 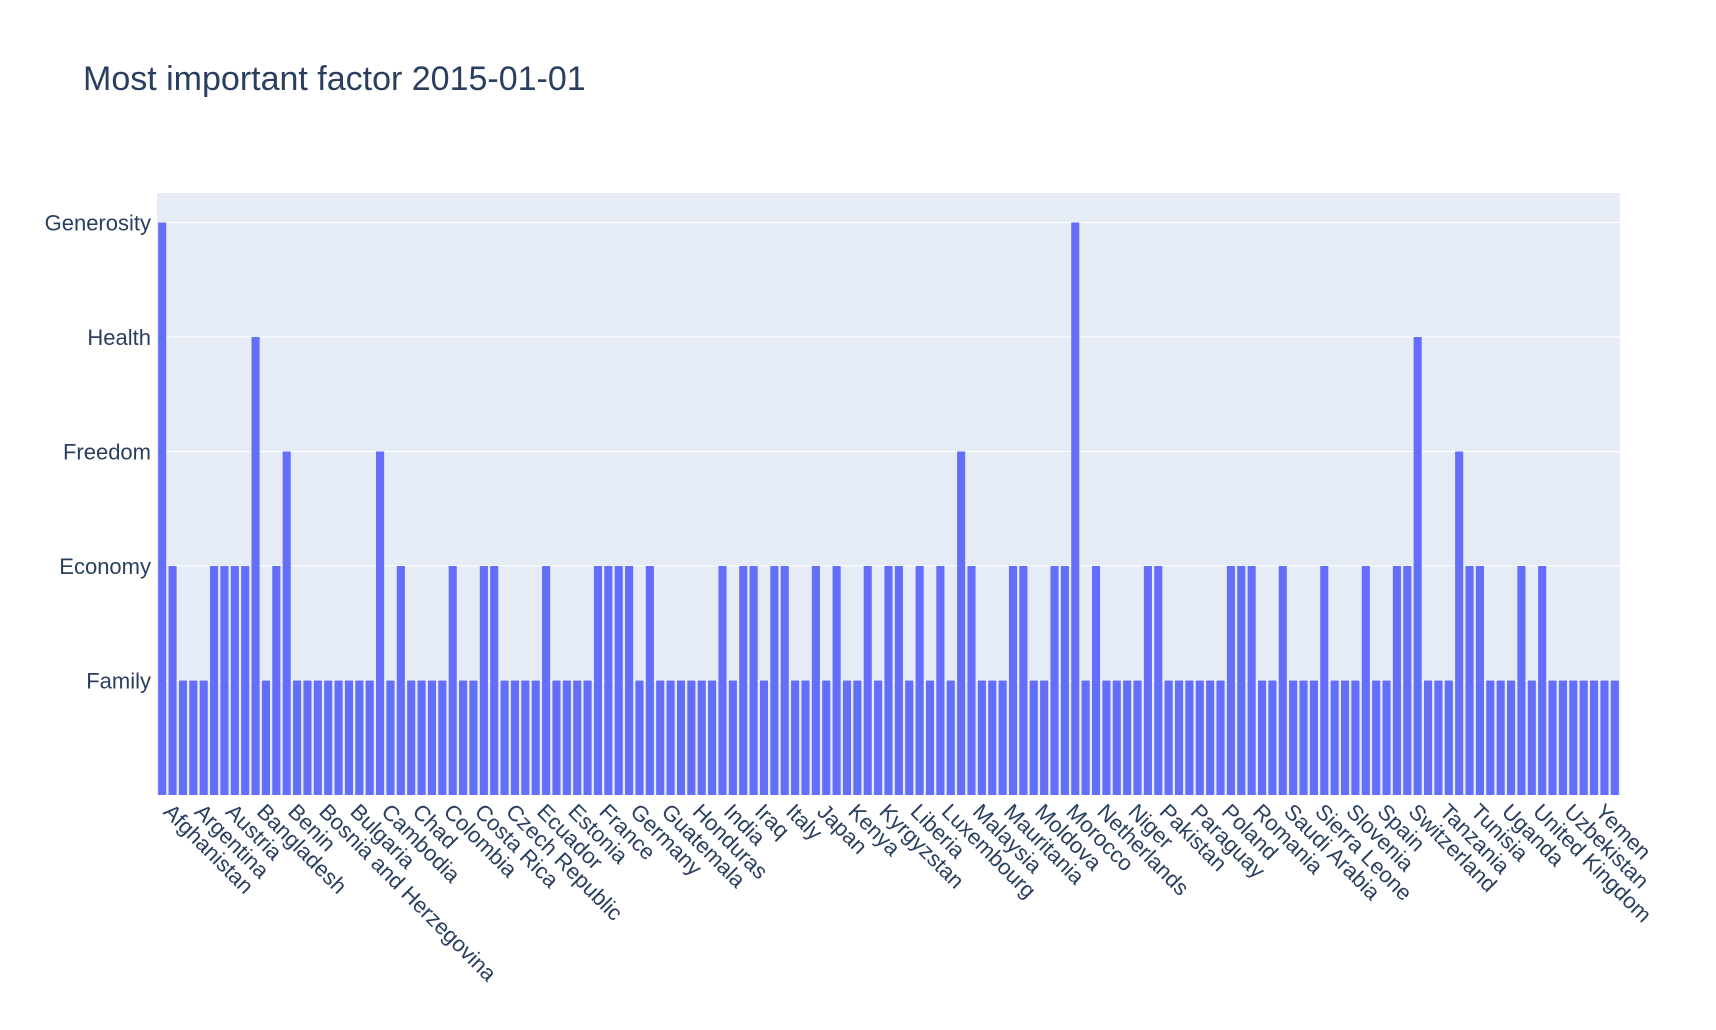 I want to click on chart-title: Most important factor 2015-01-01, so click(x=334, y=79).